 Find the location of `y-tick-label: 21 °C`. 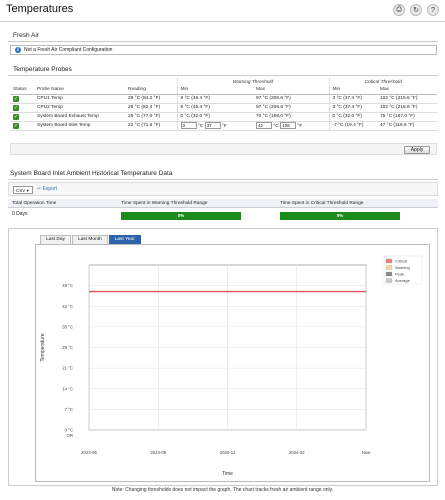

y-tick-label: 21 °C is located at coordinates (67, 368).